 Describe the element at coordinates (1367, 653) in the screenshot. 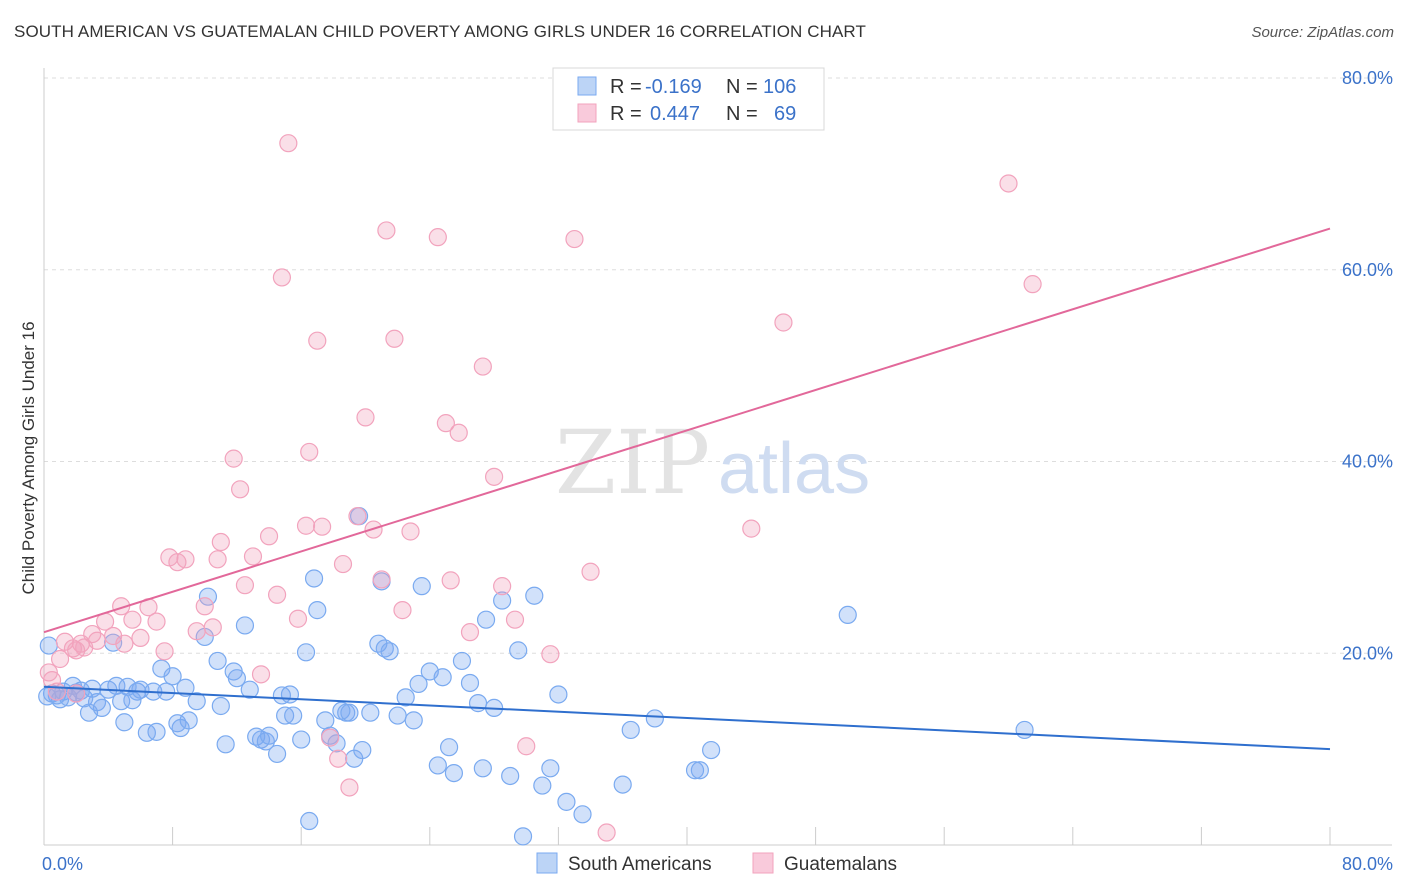

I see `y-tick-label-0: 20.0%` at that location.